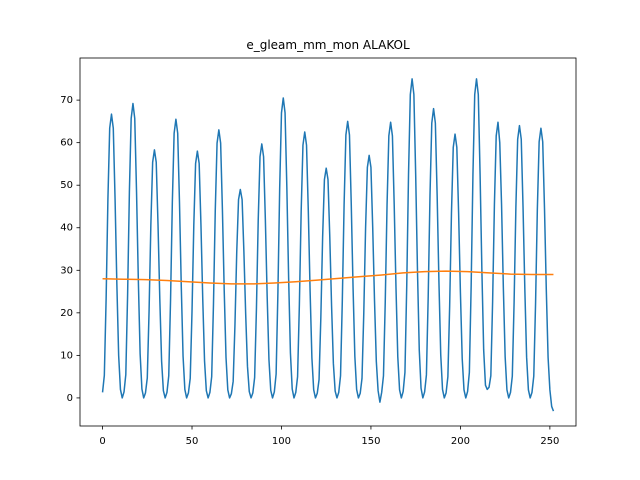 This screenshot has height=480, width=640. Describe the element at coordinates (66, 100) in the screenshot. I see `y-tick-label: 70` at that location.